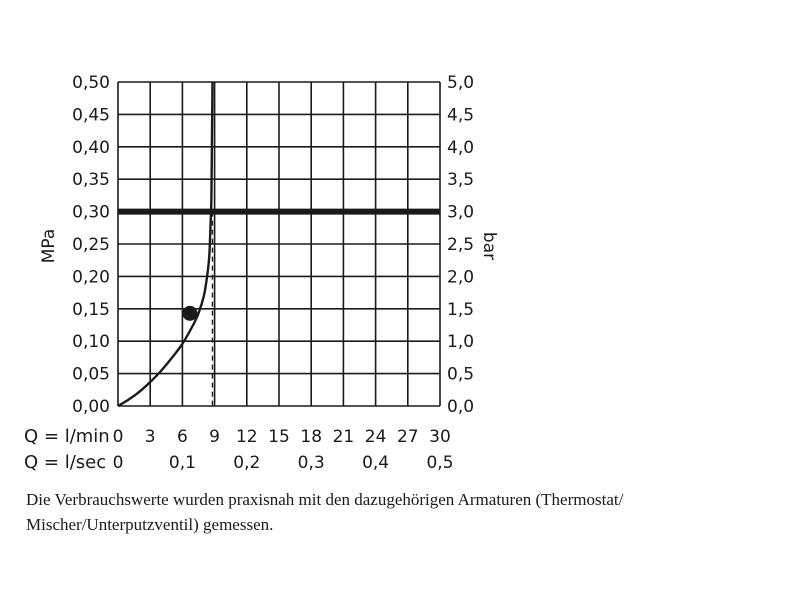  I want to click on x-tick-lpm: 21, so click(344, 437).